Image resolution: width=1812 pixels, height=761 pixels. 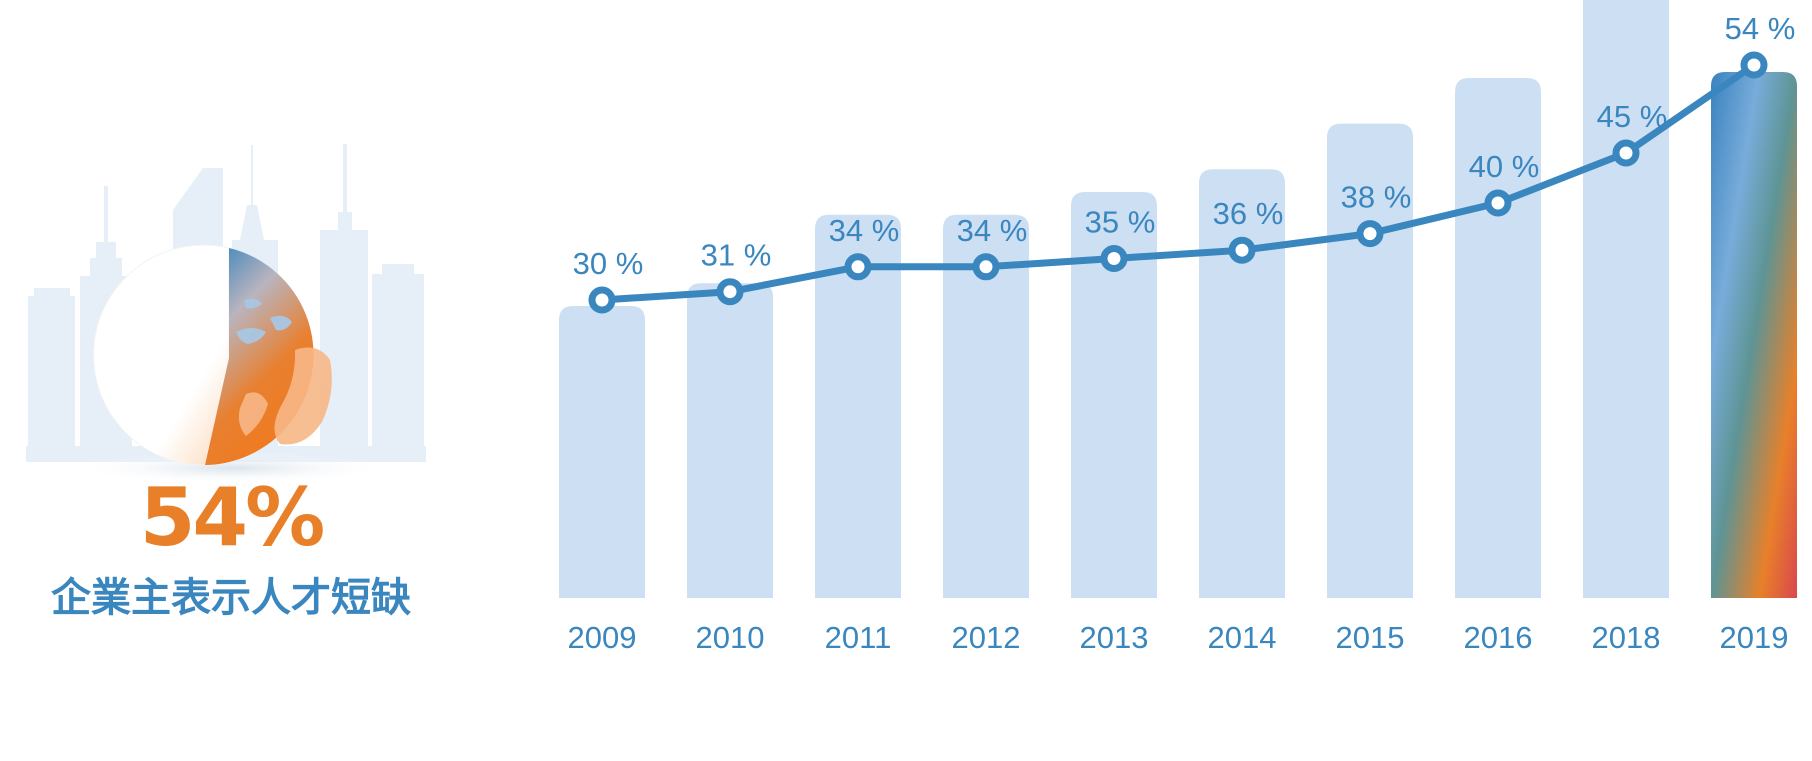 I want to click on x-label-2014: 2014, so click(x=1242, y=637).